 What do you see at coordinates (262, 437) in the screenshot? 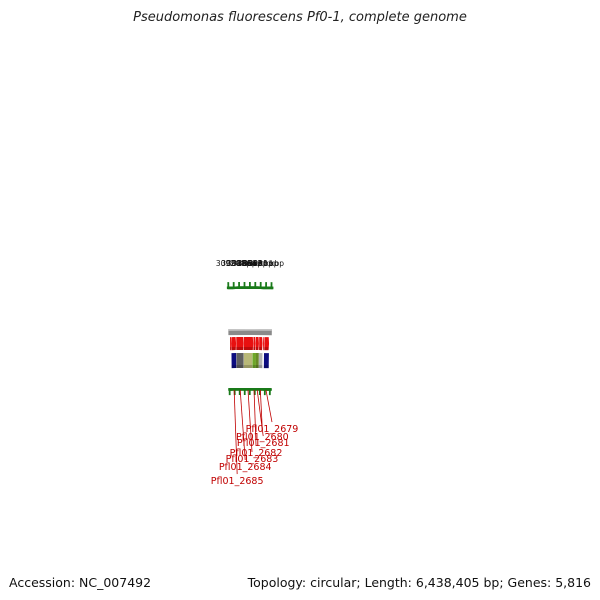
I see `feature-label: Pfl01_2680` at bounding box center [262, 437].